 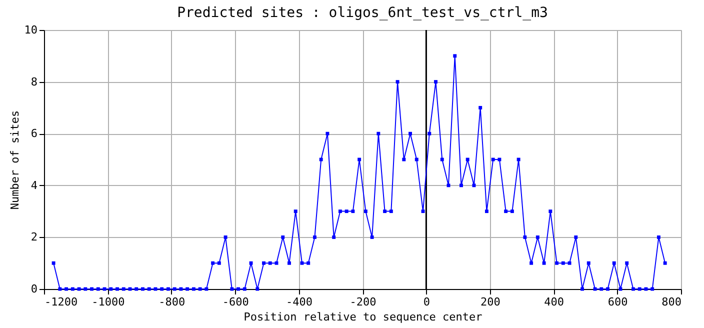 I want to click on y-tick-label: 4, so click(x=34, y=185).